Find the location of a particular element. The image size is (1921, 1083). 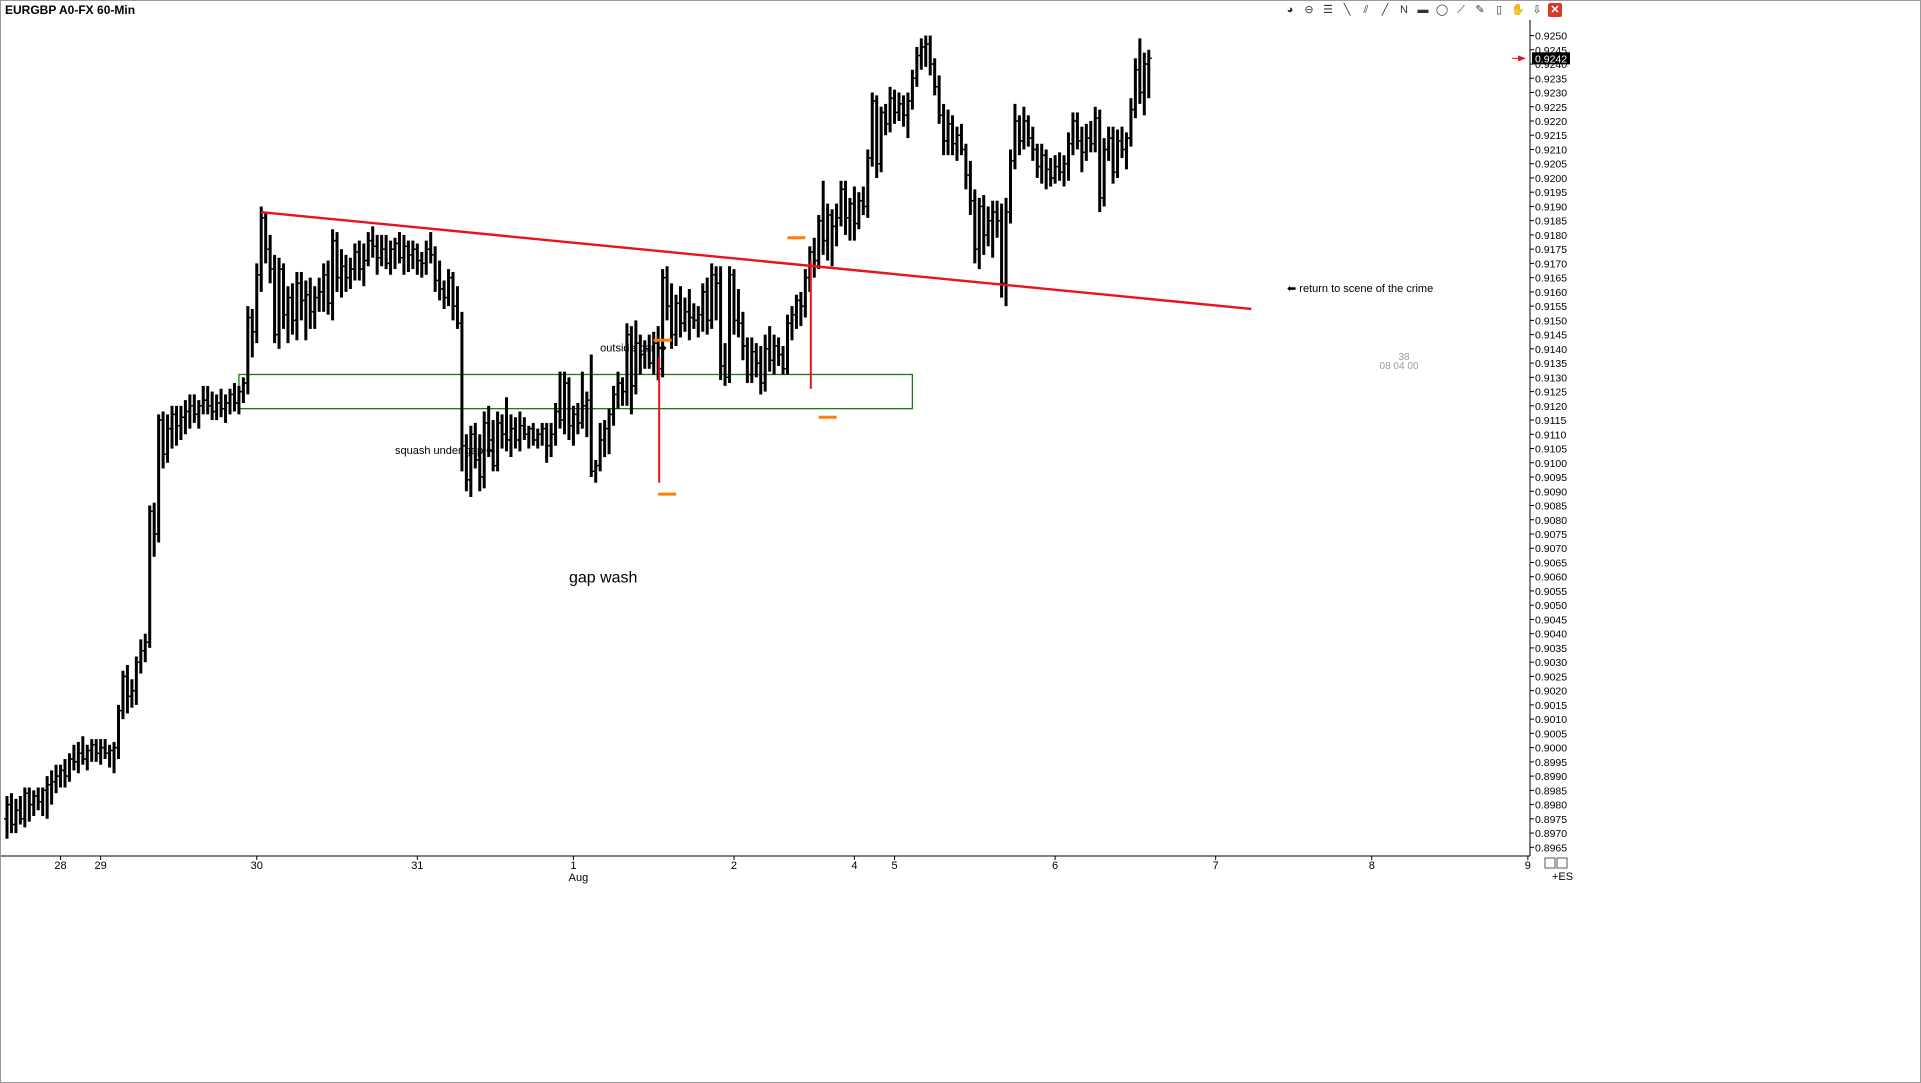

n-wave-icon: N is located at coordinates (1404, 10).